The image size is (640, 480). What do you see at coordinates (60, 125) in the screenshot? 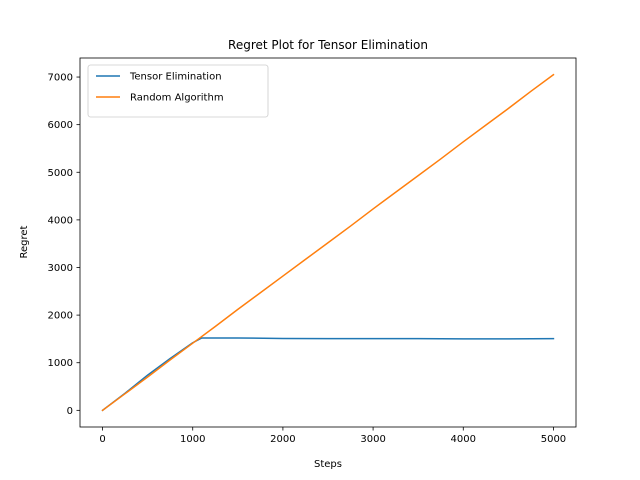
I see `y-tick-label: 6000` at bounding box center [60, 125].